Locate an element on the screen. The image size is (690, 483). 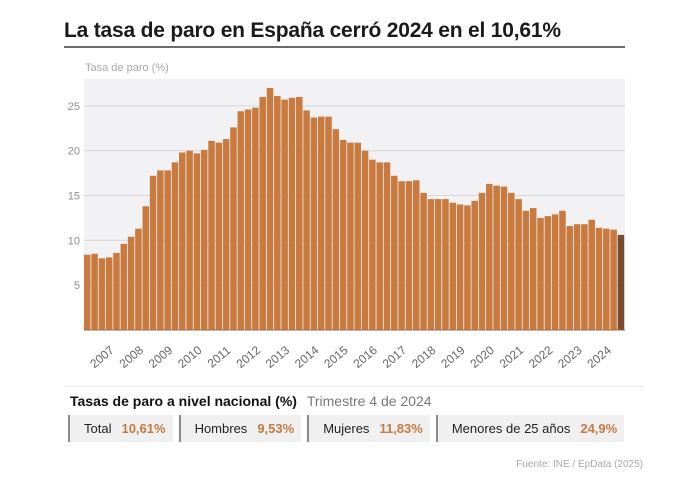
stat-menores-25: Menores de 25 años 24,9% is located at coordinates (530, 428).